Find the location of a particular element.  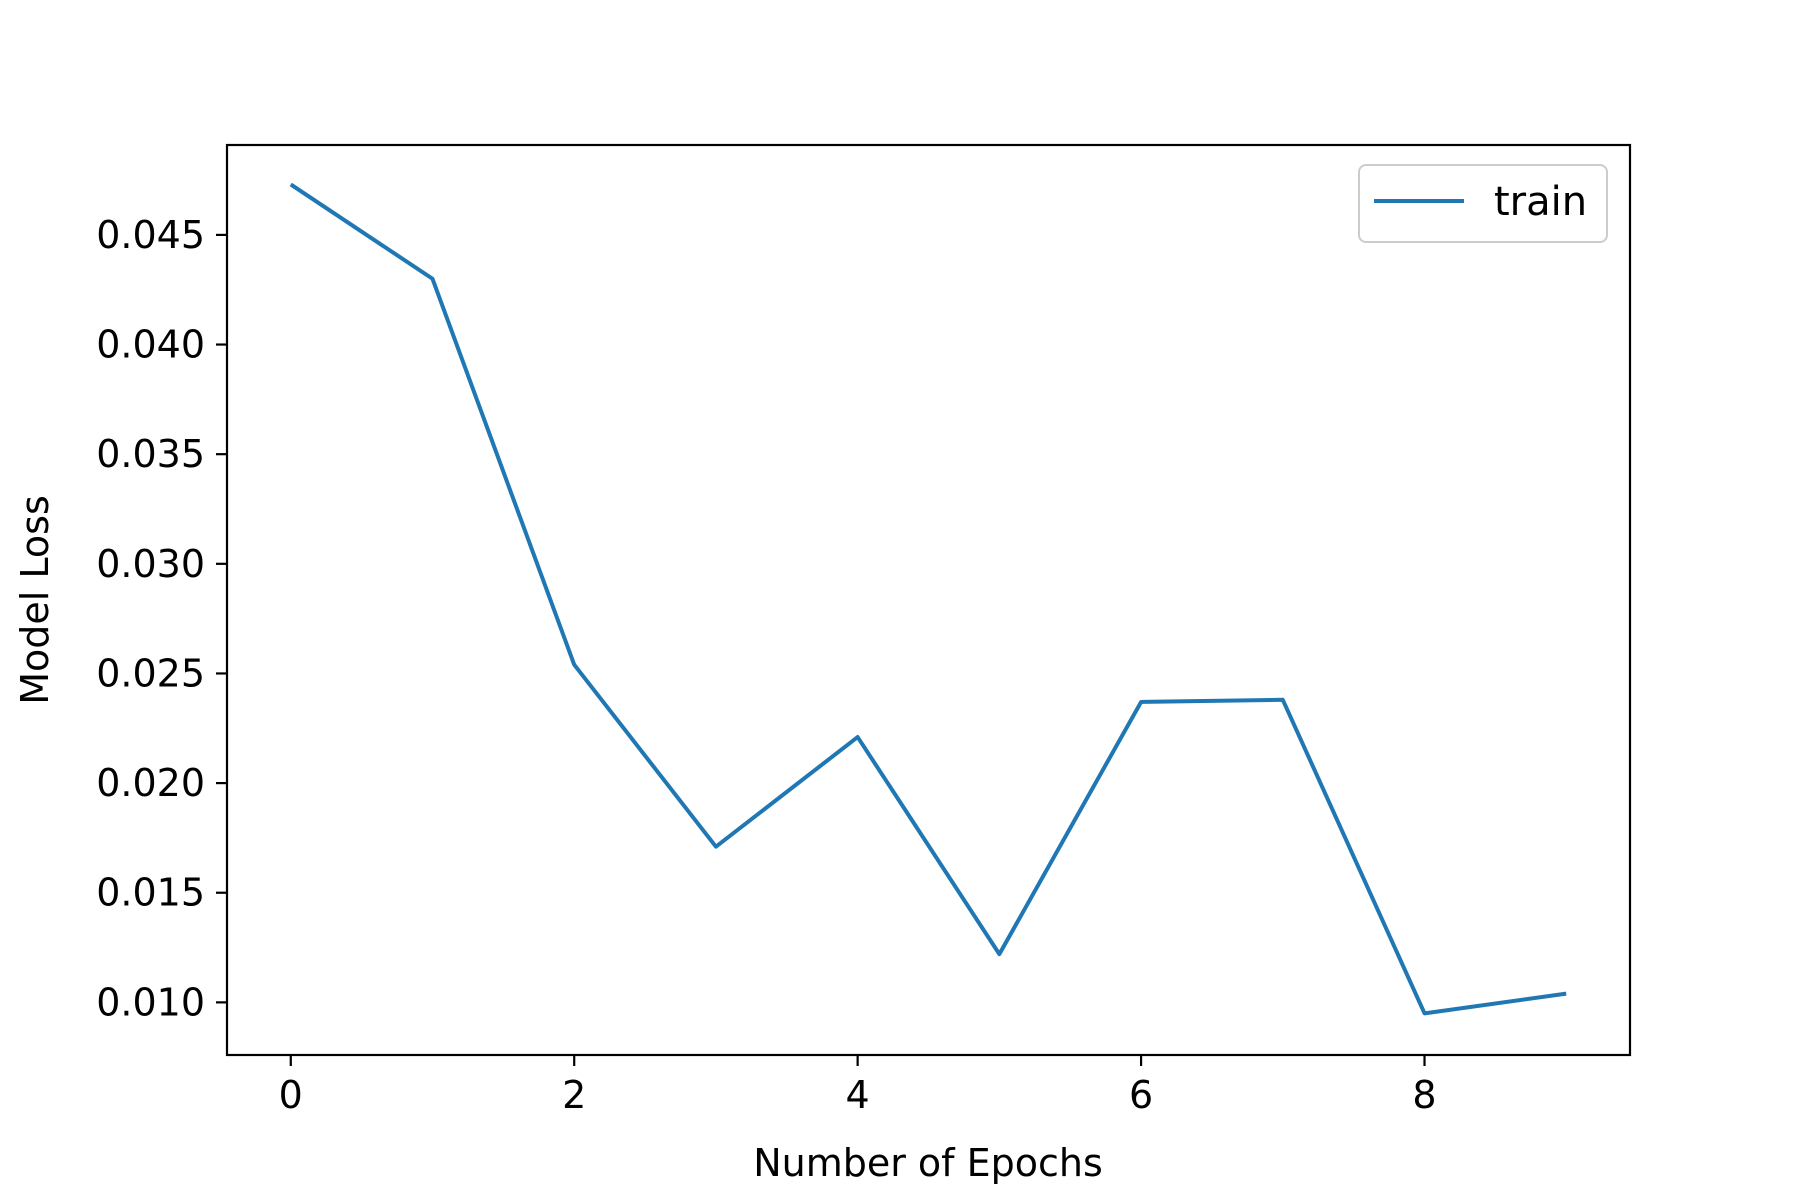

y-axis-ticks: 0.010 0.015 0.020 0.025 0.030 0.035 0.040 0.045 is located at coordinates (161, 618).